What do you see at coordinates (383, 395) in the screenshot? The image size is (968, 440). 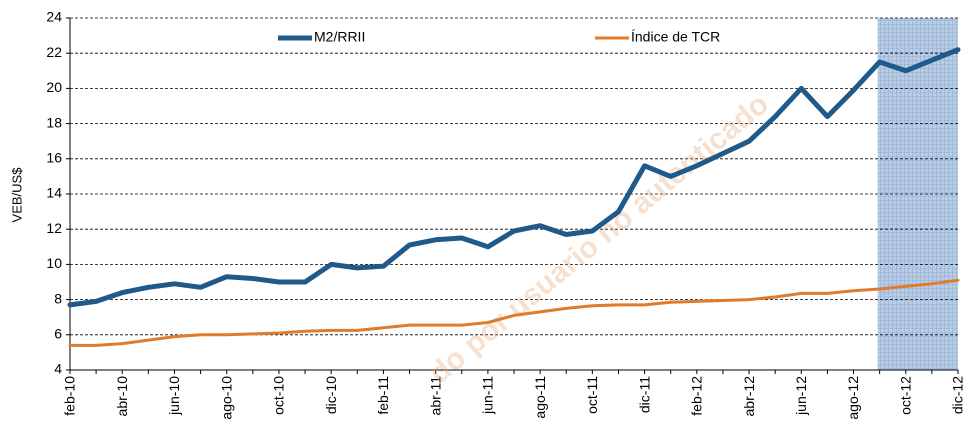 I see `x-tick-label: feb-11` at bounding box center [383, 395].